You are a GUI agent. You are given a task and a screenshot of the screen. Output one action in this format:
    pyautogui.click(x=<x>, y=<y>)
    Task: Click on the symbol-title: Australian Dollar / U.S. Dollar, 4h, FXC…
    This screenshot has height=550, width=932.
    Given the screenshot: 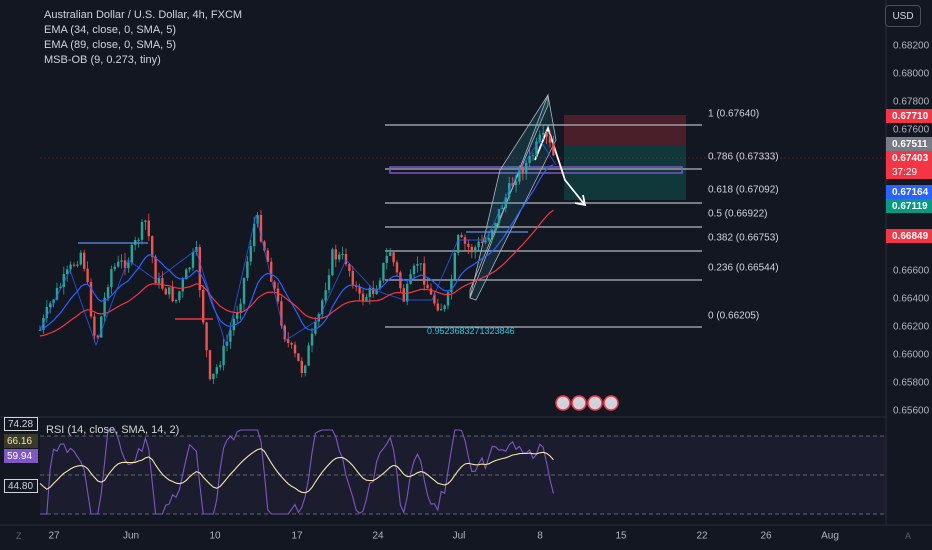 What is the action you would take?
    pyautogui.click(x=143, y=15)
    